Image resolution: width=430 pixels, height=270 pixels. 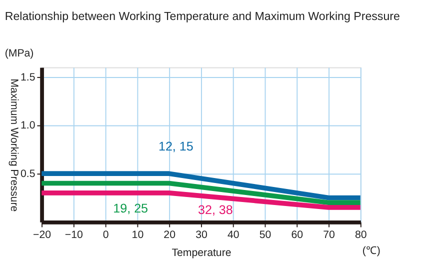 What do you see at coordinates (19, 54) in the screenshot?
I see `text: (MPa)` at bounding box center [19, 54].